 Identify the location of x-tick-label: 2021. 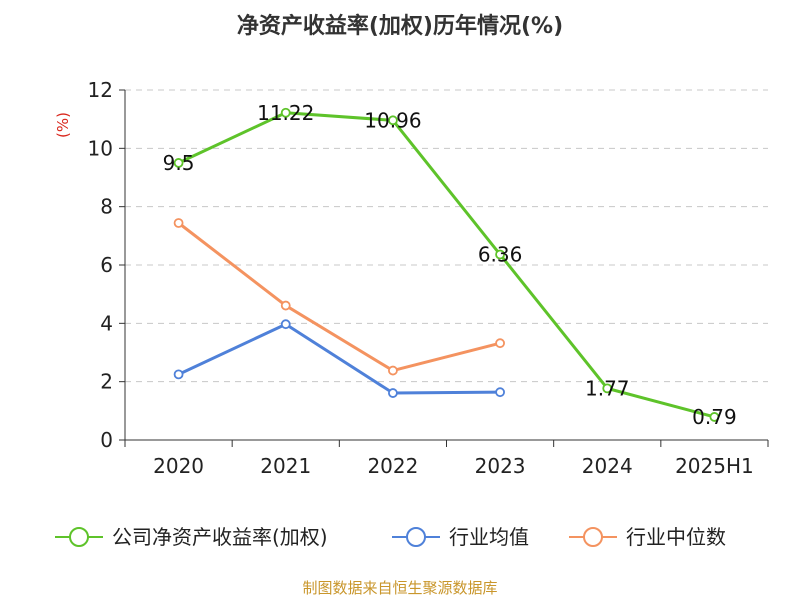
(285, 466).